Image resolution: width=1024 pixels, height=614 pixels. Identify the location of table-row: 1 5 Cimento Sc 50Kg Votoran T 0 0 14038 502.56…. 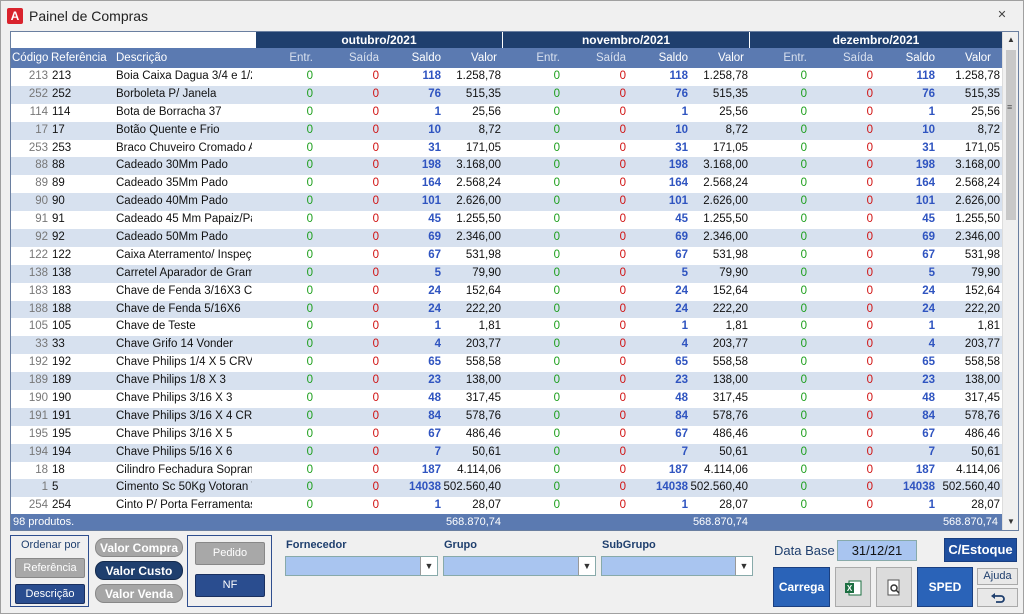
(506, 488).